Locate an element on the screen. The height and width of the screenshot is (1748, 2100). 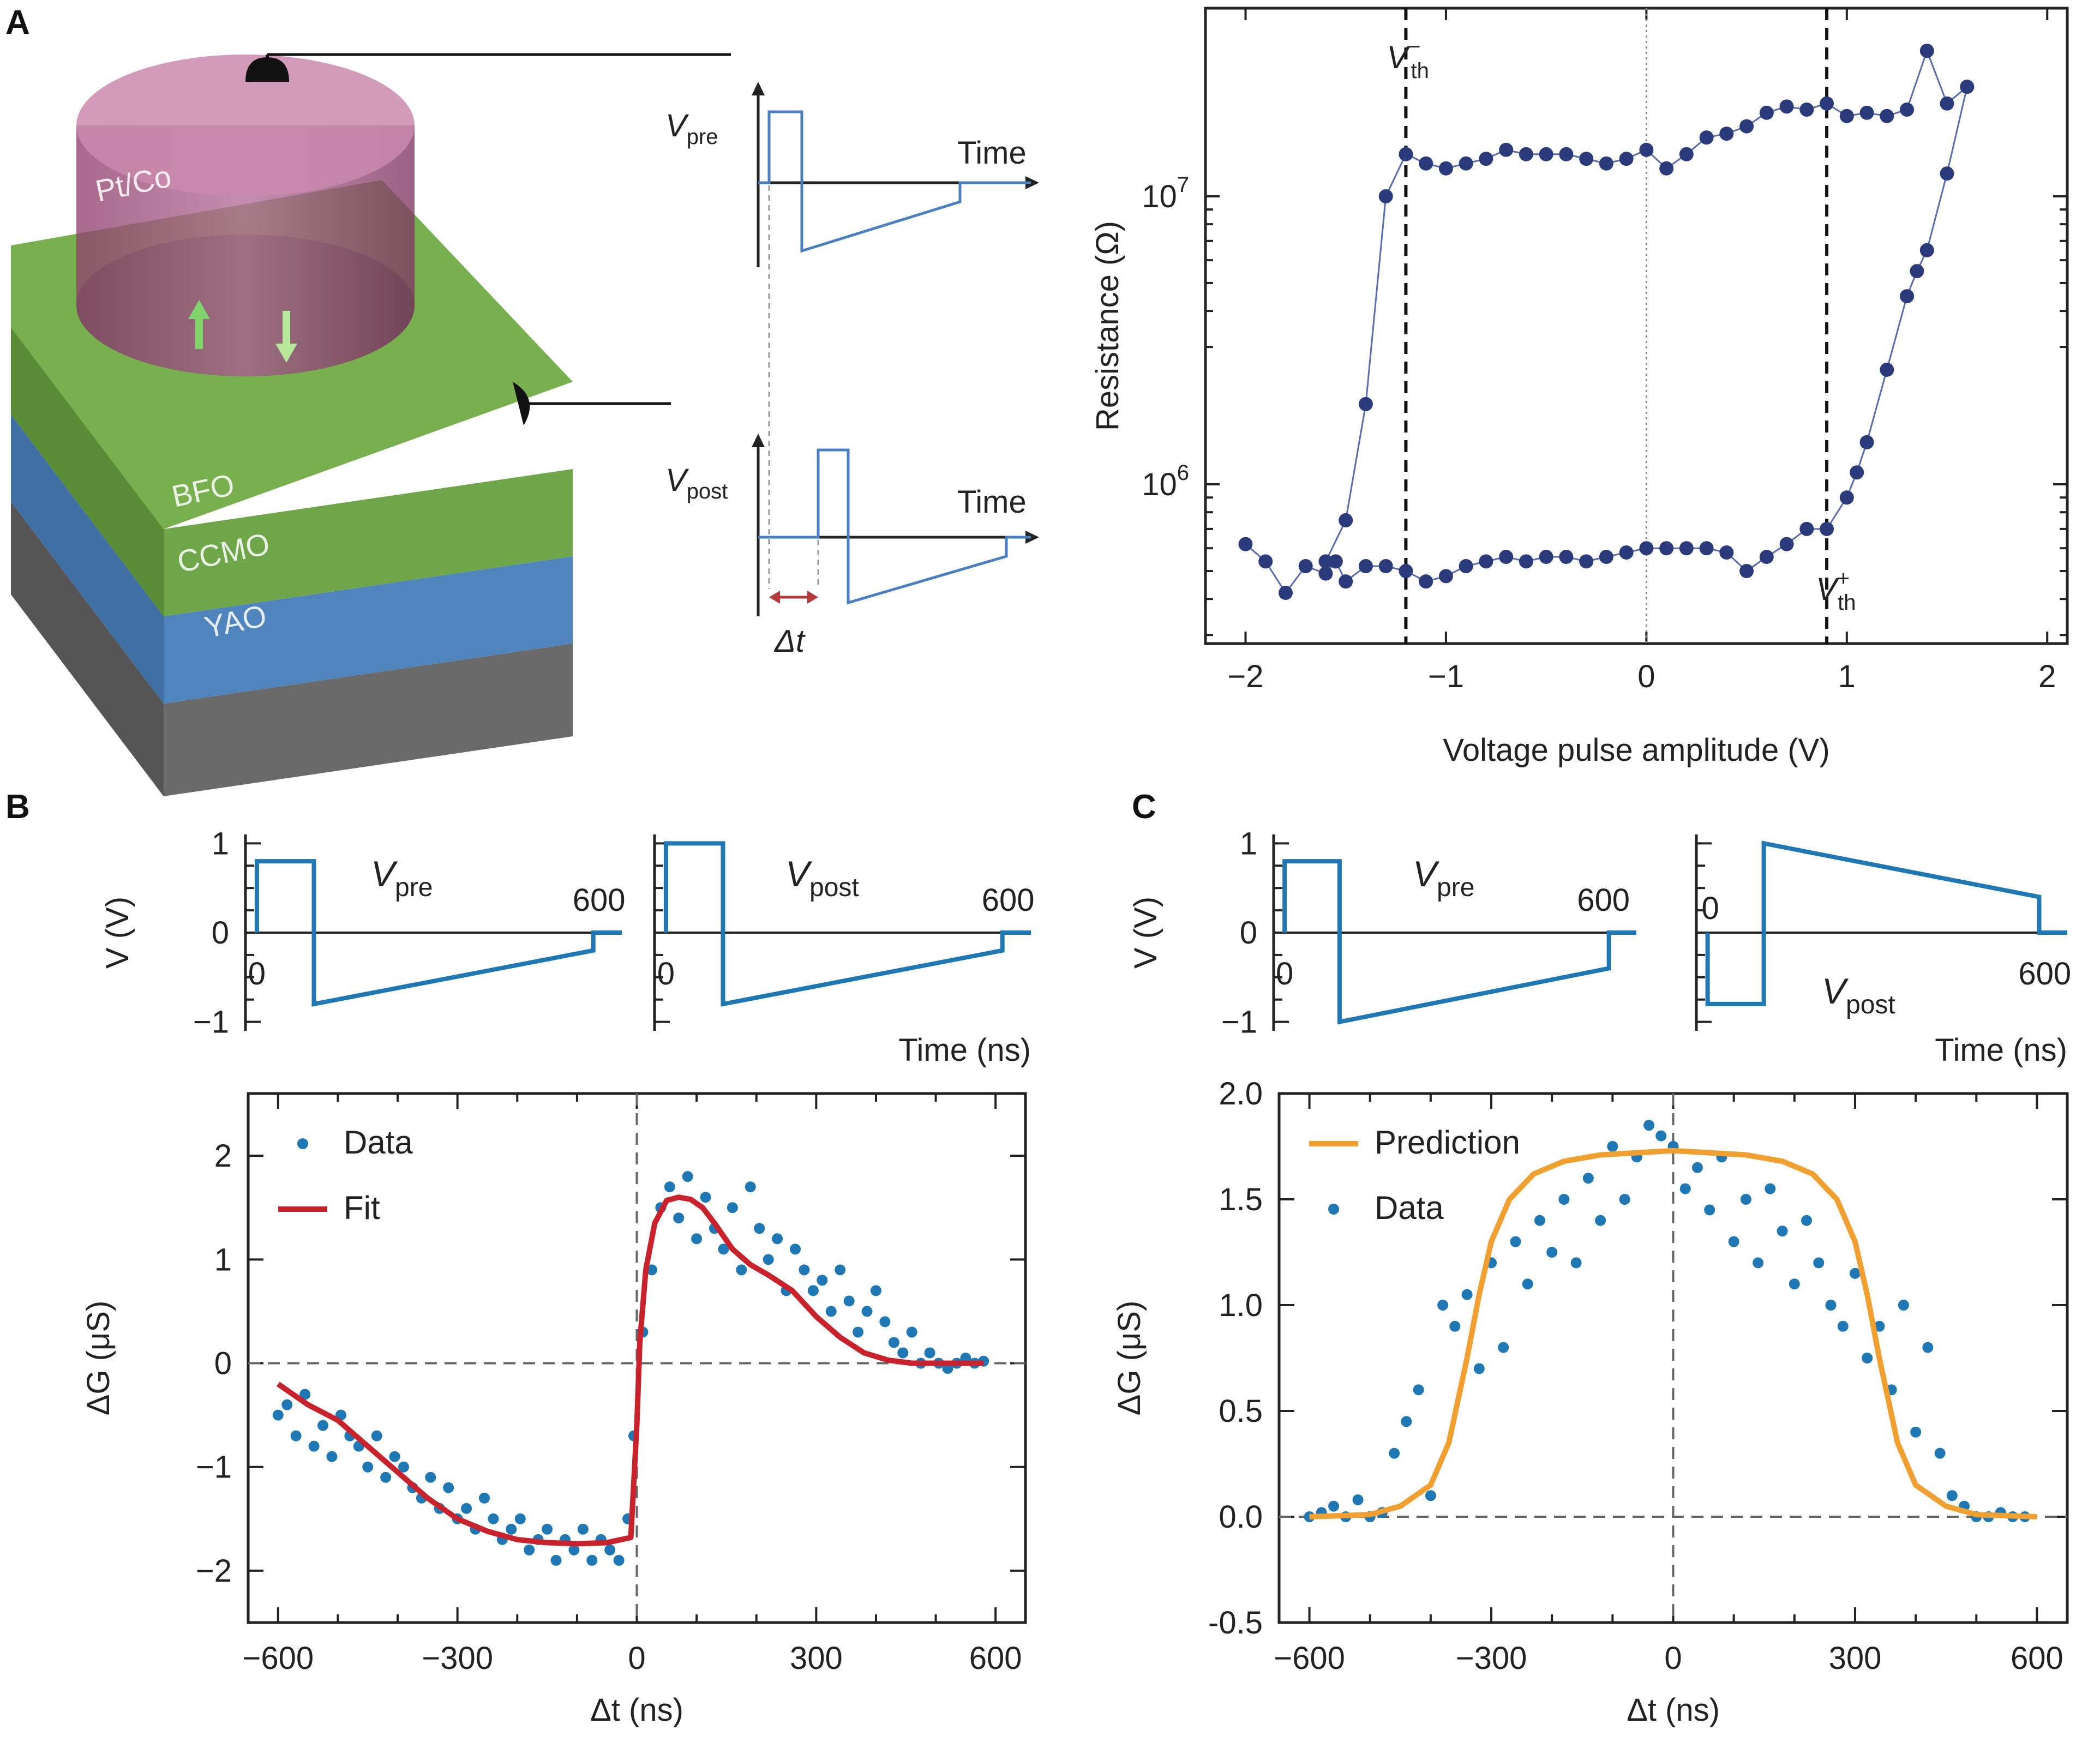
layer-ccmo-side-left is located at coordinates (87, 559).